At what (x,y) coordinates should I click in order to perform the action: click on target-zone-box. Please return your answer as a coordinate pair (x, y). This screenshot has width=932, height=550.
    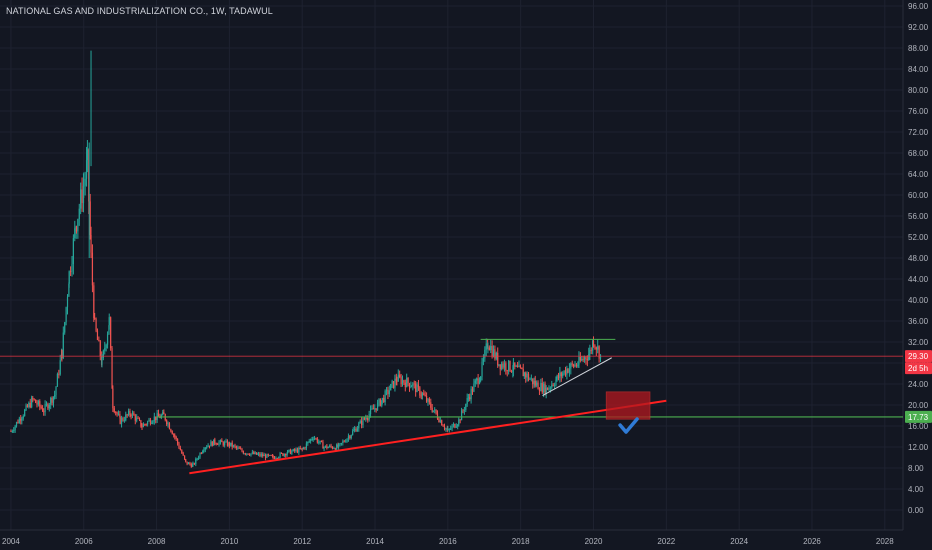
    Looking at the image, I should click on (628, 405).